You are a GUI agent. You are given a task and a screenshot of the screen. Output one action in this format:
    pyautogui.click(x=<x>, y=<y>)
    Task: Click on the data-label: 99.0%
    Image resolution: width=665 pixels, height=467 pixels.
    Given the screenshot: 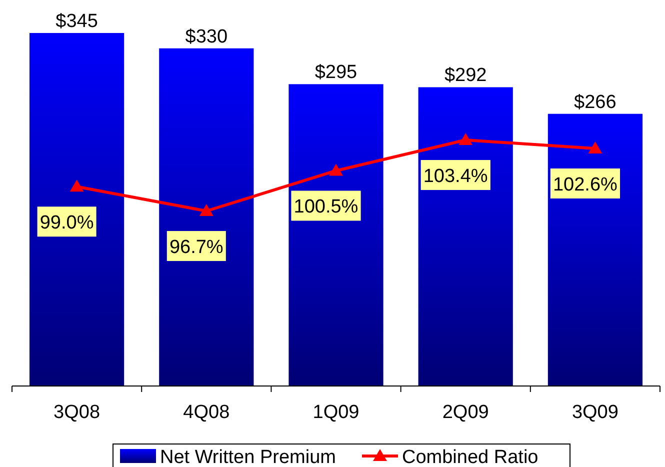 What is the action you would take?
    pyautogui.click(x=67, y=223)
    